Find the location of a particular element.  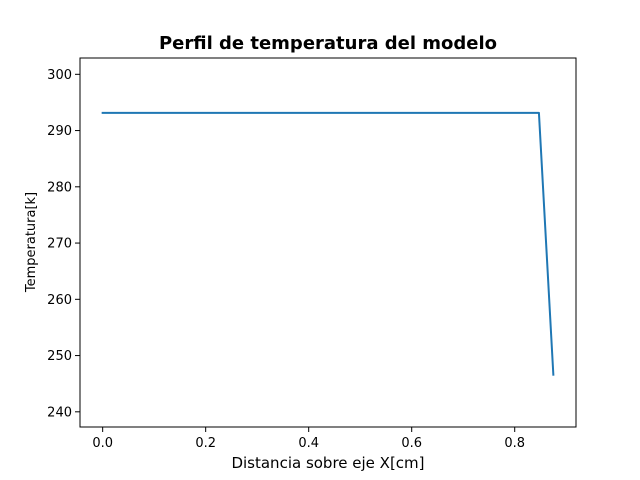

y-axis-ticks: 240 250 260 270 280 290 300 is located at coordinates (63, 244).